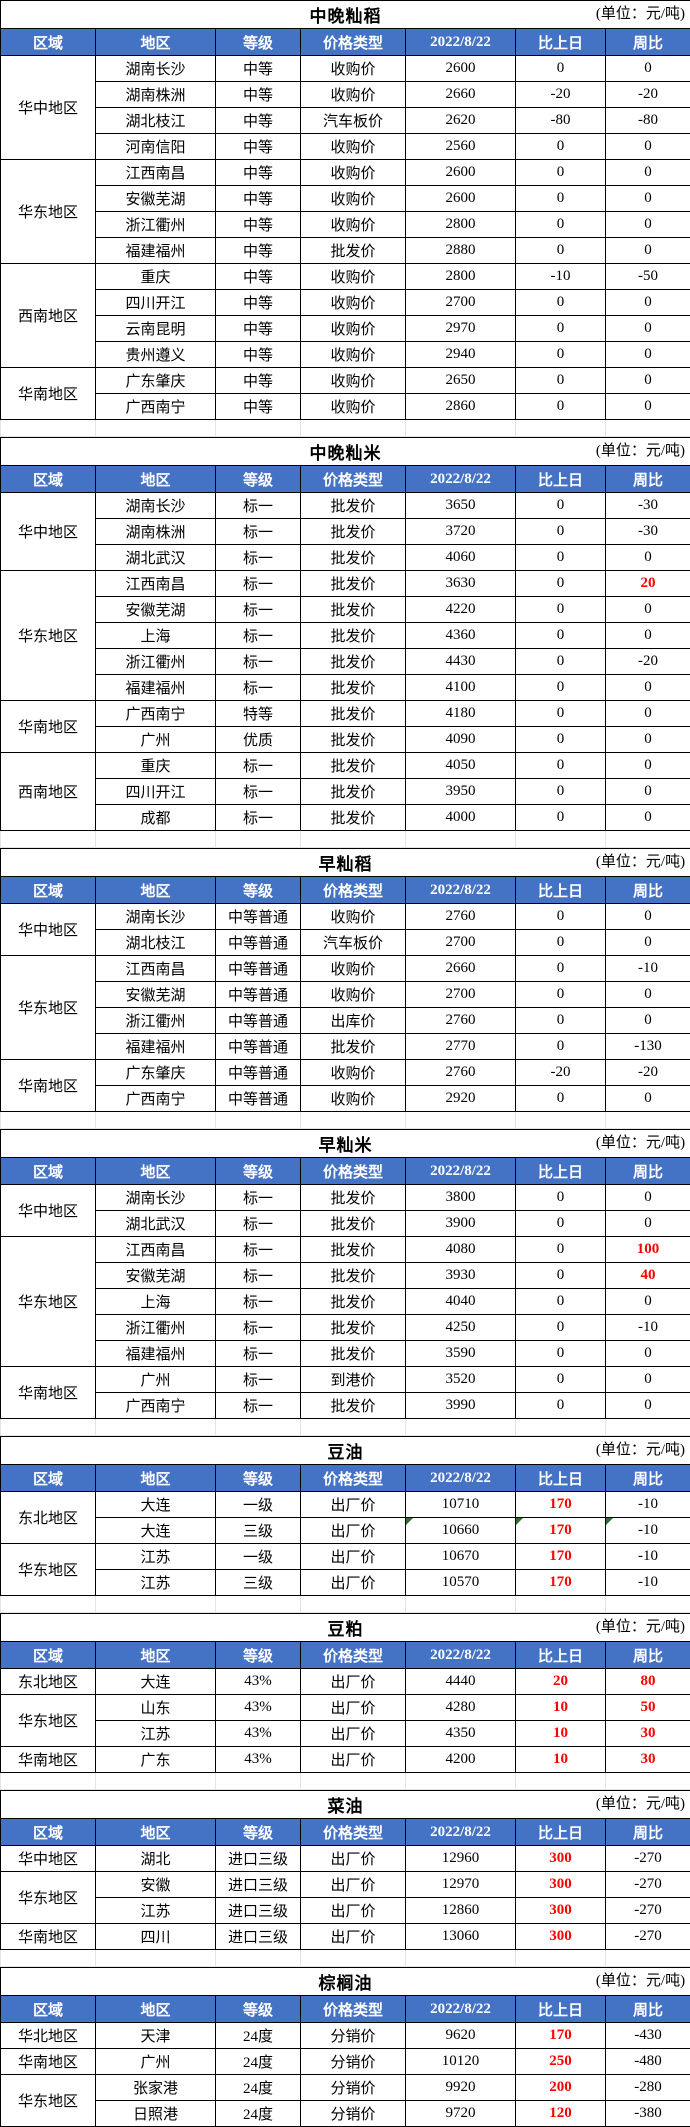 The height and width of the screenshot is (2127, 690). I want to click on price-cell: 2800, so click(461, 277).